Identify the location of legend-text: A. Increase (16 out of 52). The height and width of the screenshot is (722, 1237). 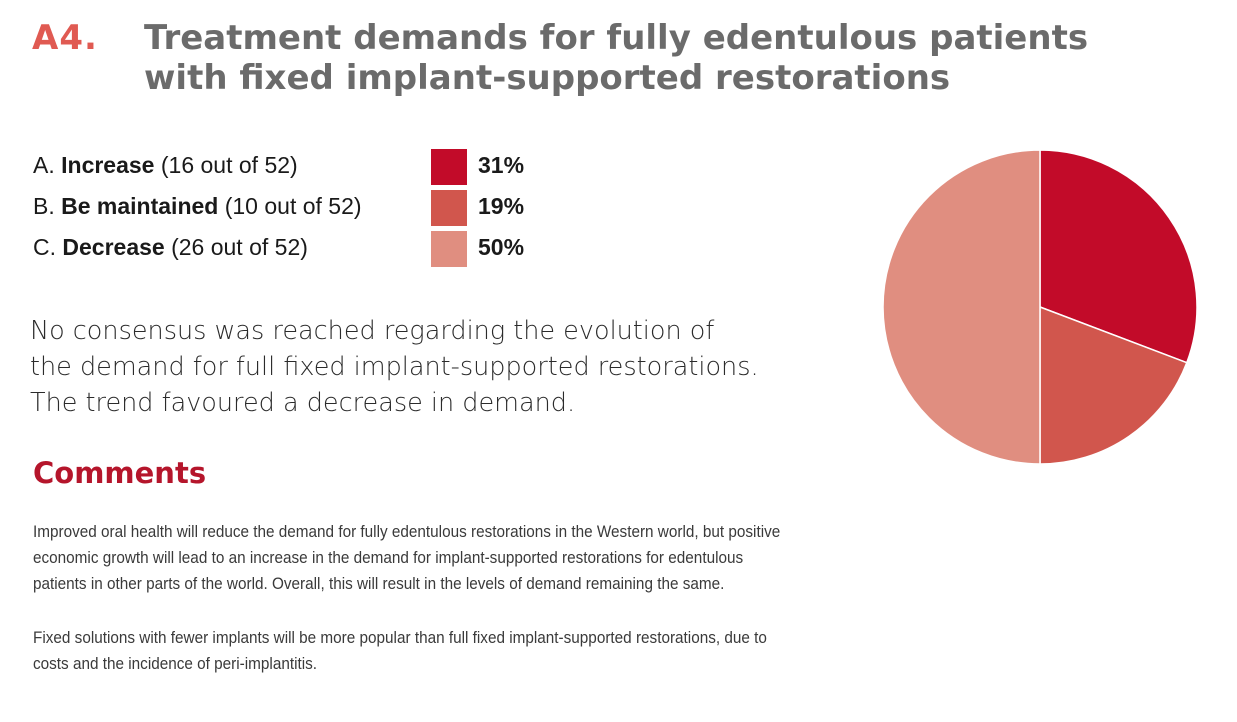
(165, 165).